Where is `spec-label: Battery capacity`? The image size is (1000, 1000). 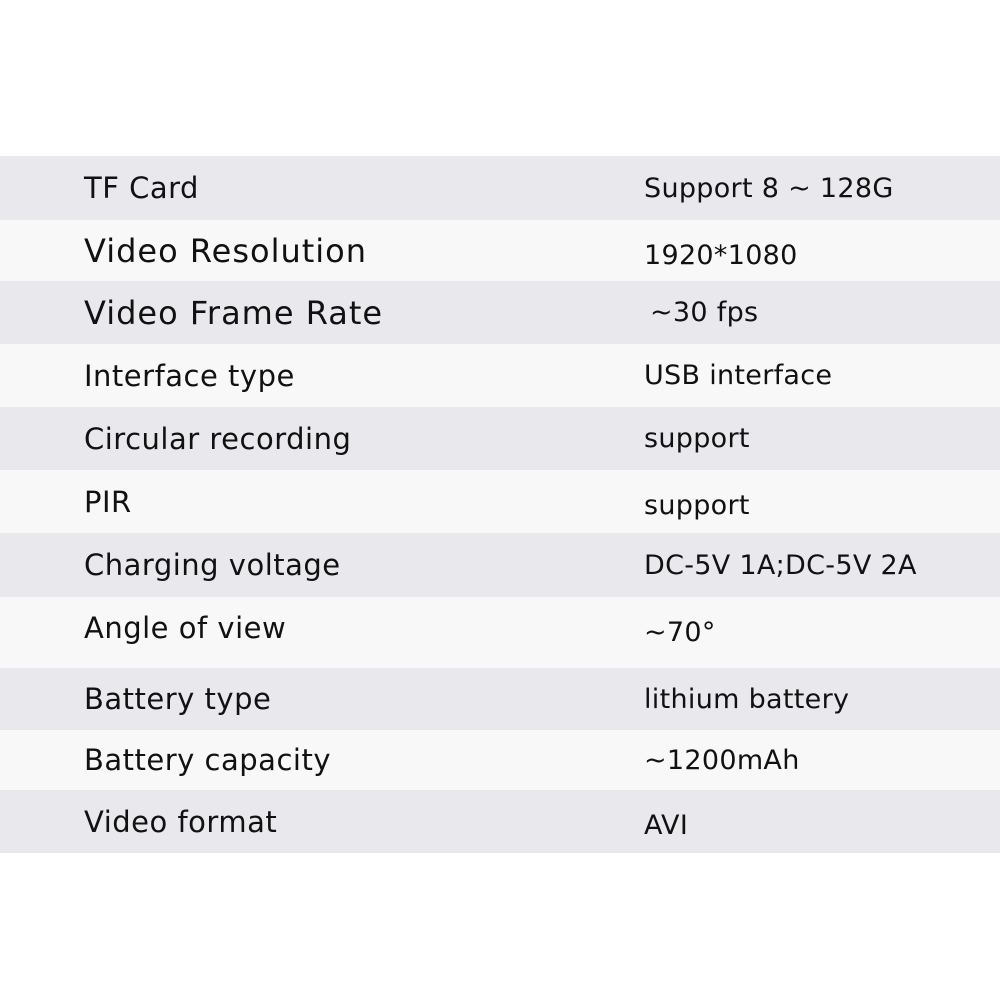 spec-label: Battery capacity is located at coordinates (207, 760).